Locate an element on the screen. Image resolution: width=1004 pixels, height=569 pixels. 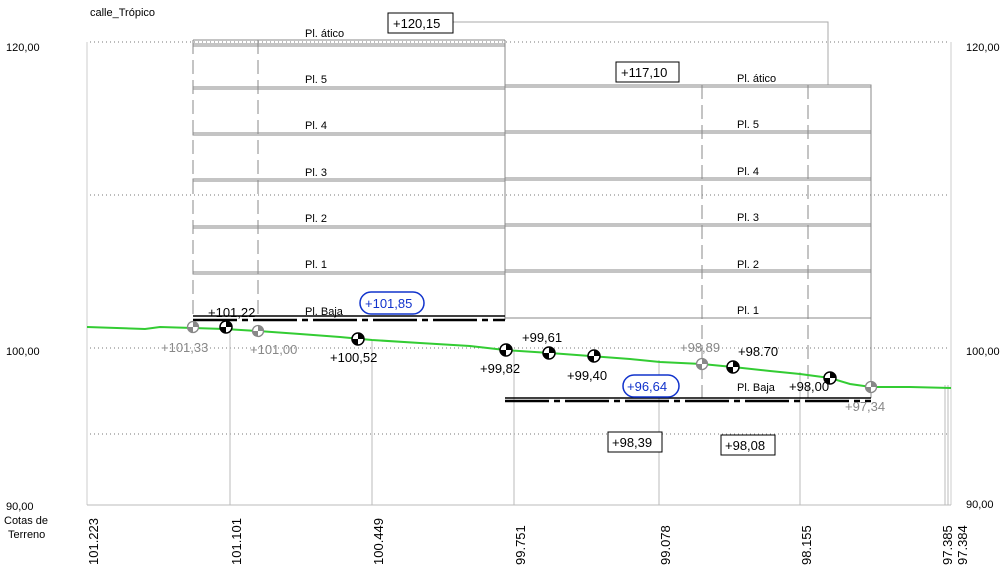
oval-label-96-64: +96,64 is located at coordinates (647, 386).